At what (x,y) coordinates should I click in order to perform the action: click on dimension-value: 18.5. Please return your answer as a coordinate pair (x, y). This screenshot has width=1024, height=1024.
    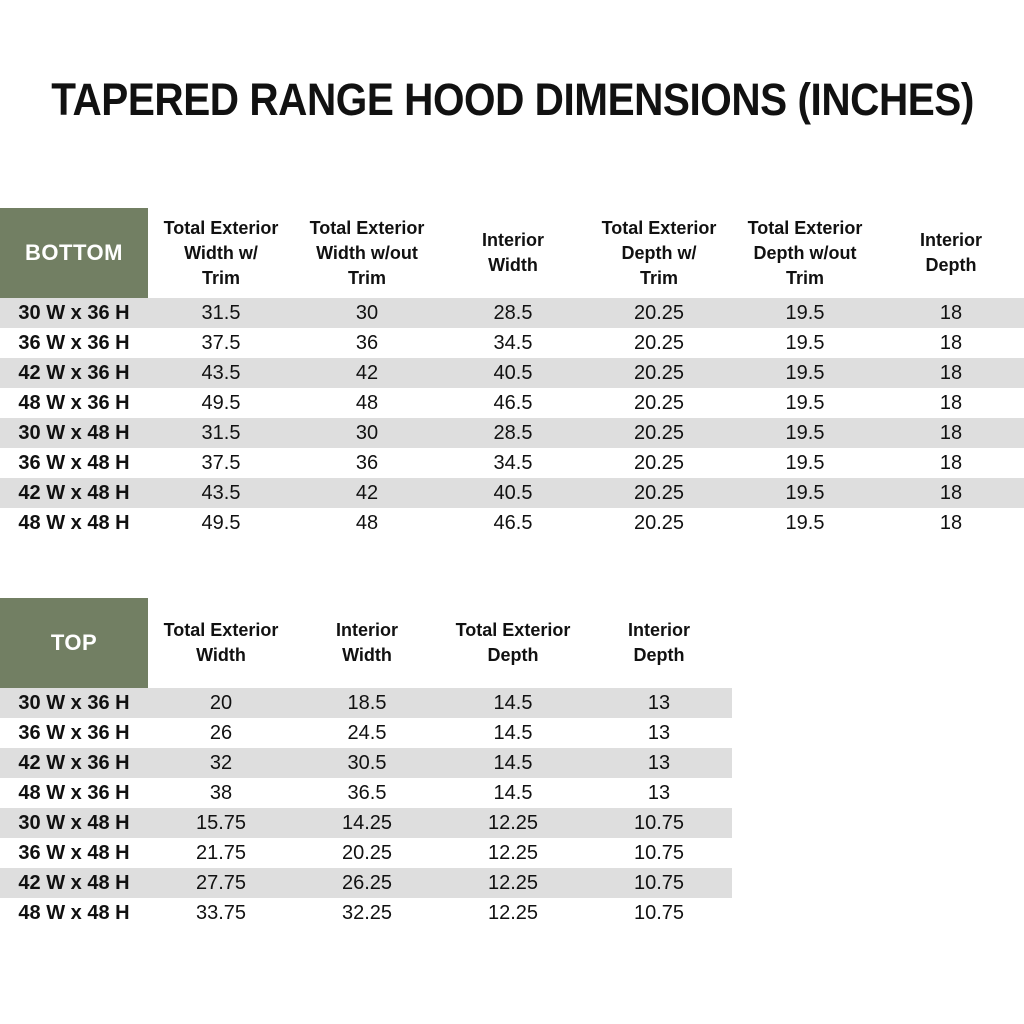
    Looking at the image, I should click on (367, 702).